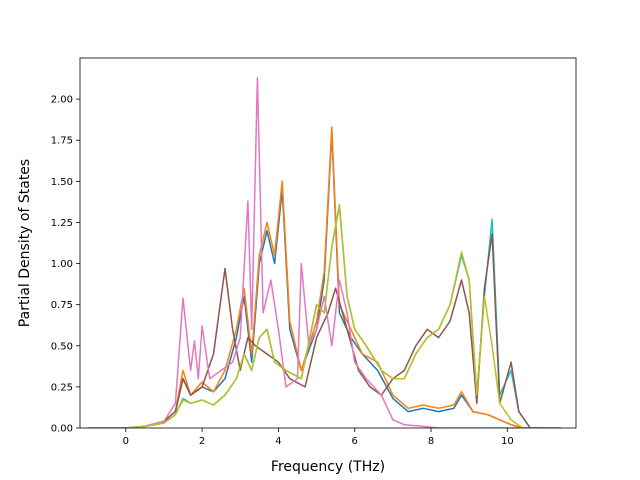  What do you see at coordinates (25, 243) in the screenshot?
I see `y-axis-label: Partial Density of States` at bounding box center [25, 243].